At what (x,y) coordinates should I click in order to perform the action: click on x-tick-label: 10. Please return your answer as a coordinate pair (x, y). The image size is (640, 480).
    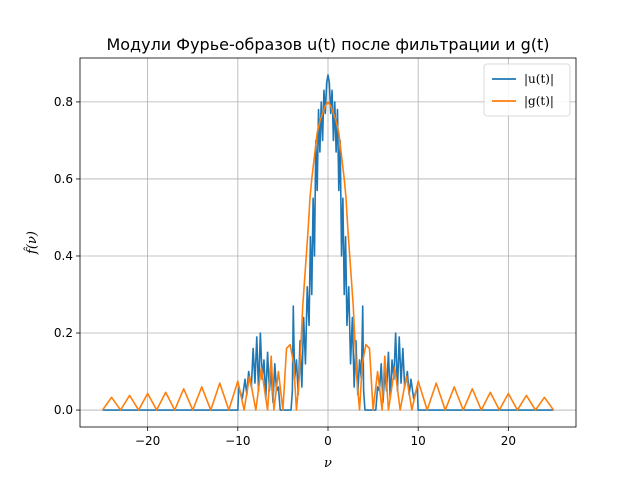
    Looking at the image, I should click on (418, 441).